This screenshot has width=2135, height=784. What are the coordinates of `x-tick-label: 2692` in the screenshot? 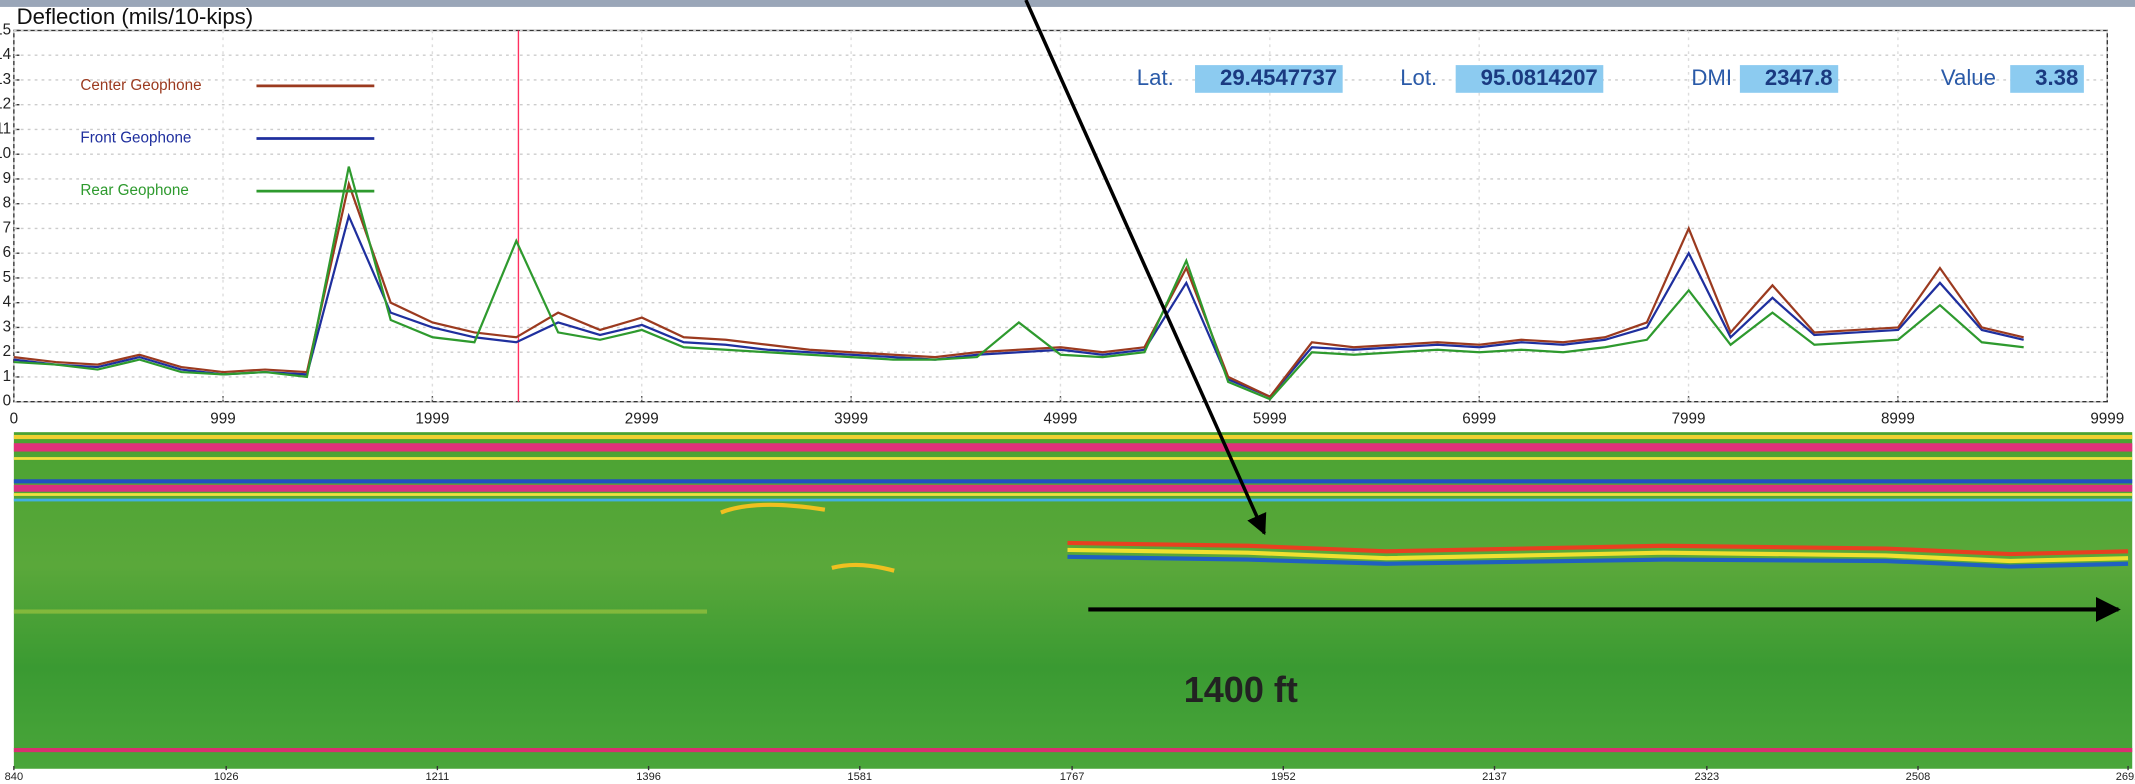 It's located at (2125, 777).